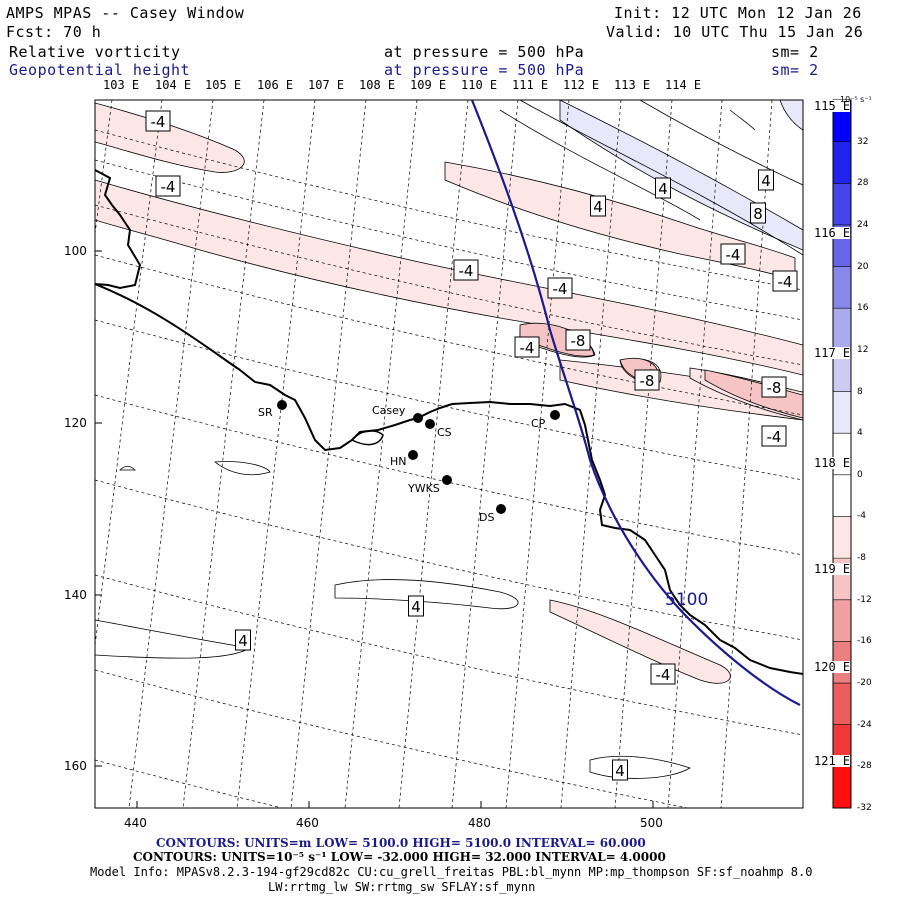 The height and width of the screenshot is (900, 900). What do you see at coordinates (832, 569) in the screenshot?
I see `side-lon-label: 119 E` at bounding box center [832, 569].